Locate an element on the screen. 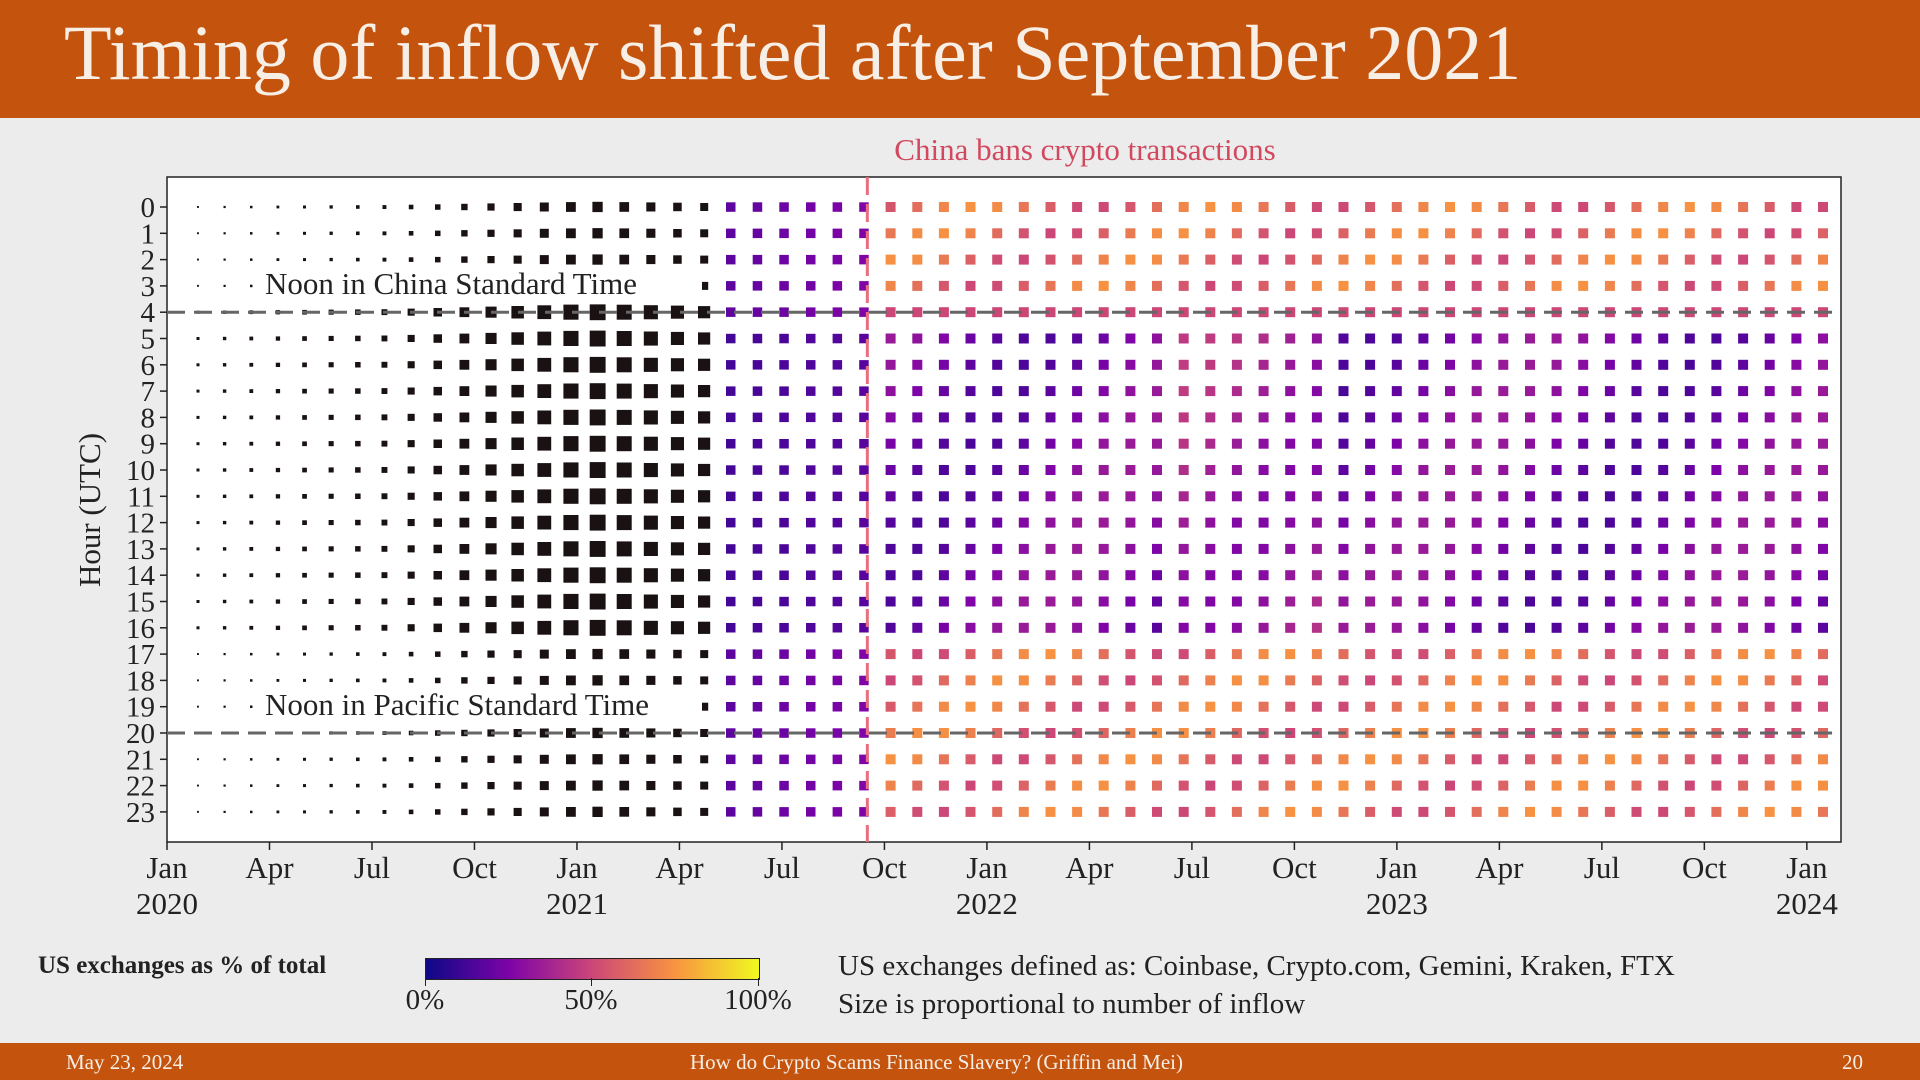  colorbar-tick-label-0: 0% is located at coordinates (425, 1000).